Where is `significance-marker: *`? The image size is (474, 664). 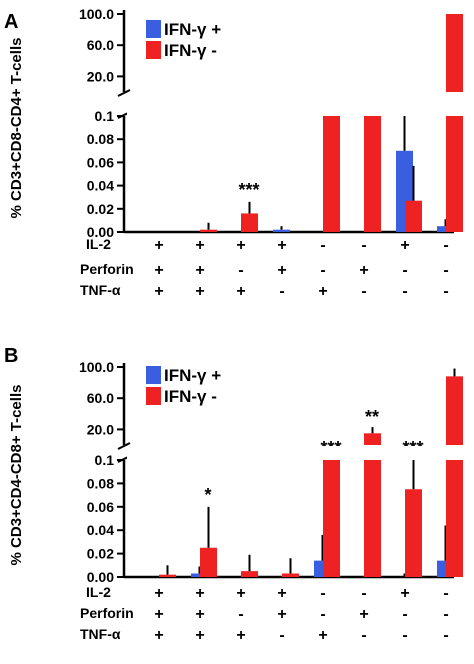 significance-marker: * is located at coordinates (207, 495).